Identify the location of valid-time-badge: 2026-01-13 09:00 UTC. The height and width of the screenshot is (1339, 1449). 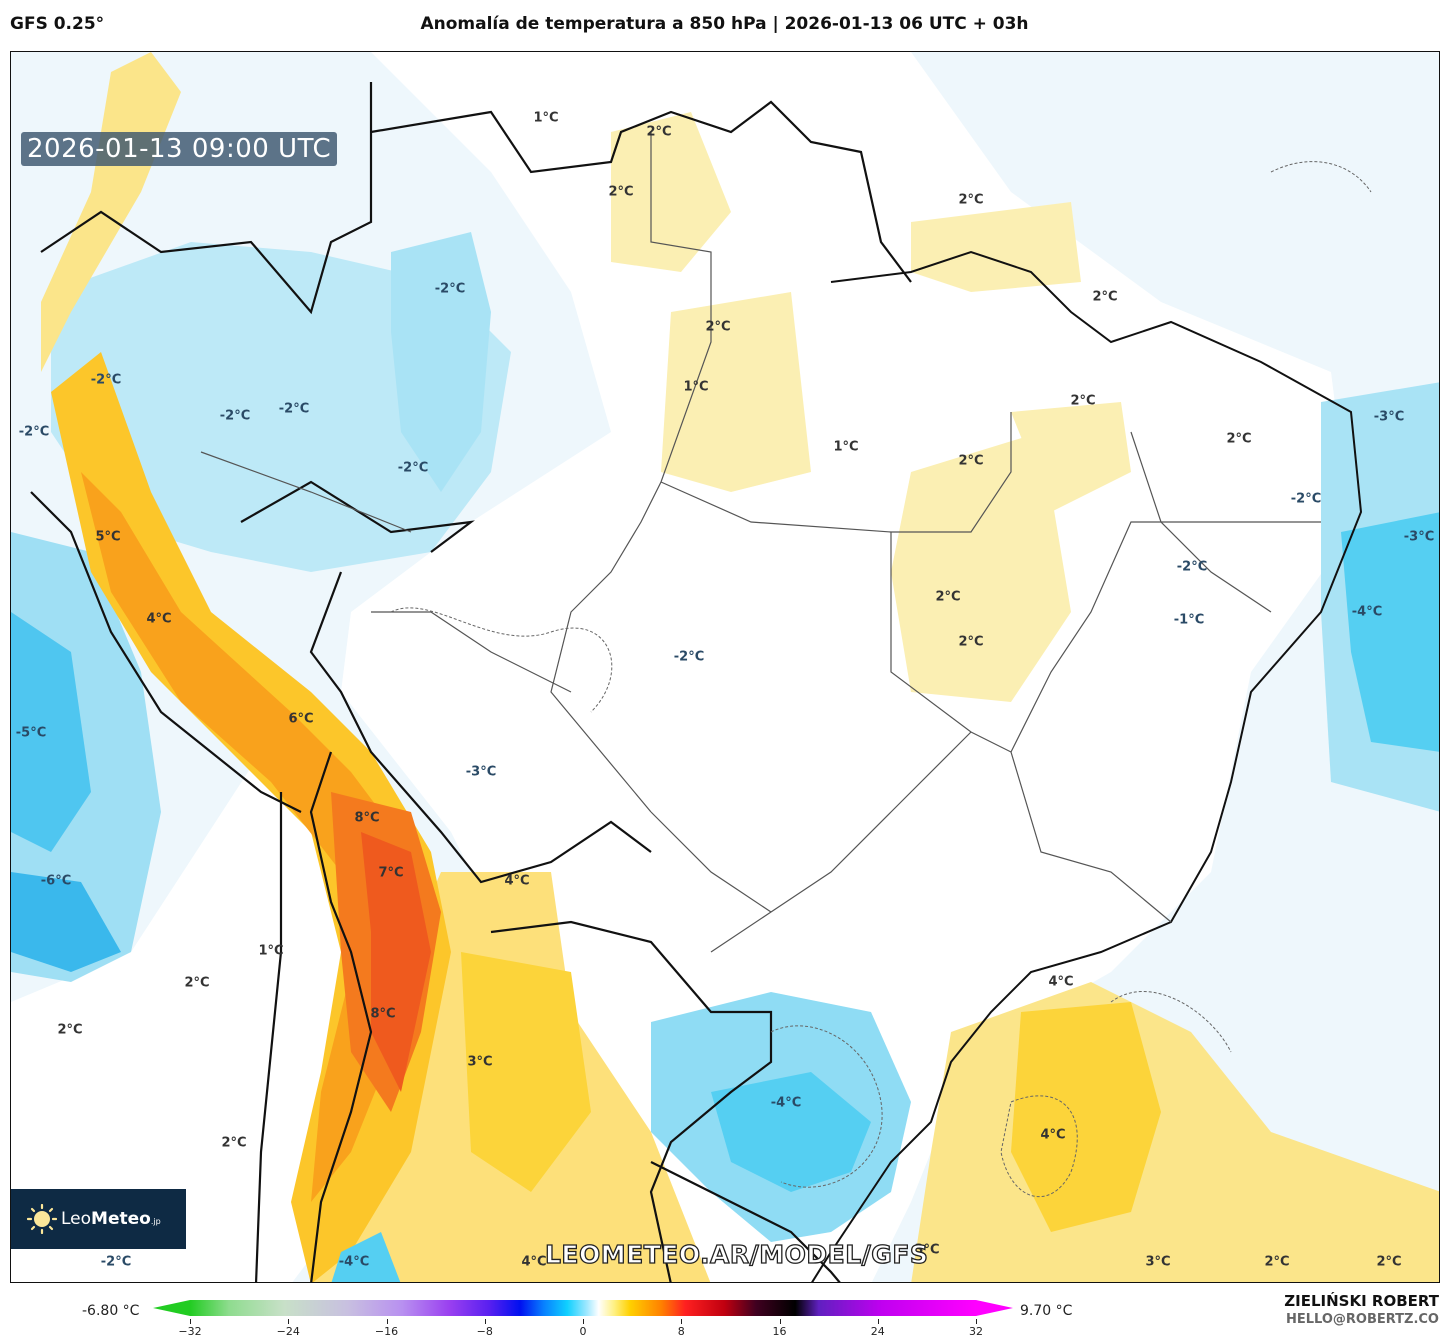
(179, 149).